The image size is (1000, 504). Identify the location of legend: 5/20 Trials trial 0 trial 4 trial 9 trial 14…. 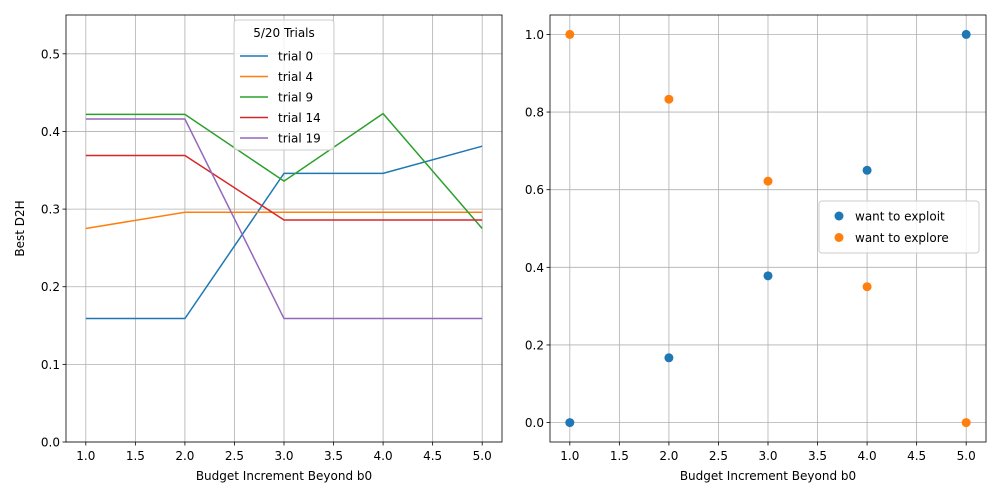
(284, 85).